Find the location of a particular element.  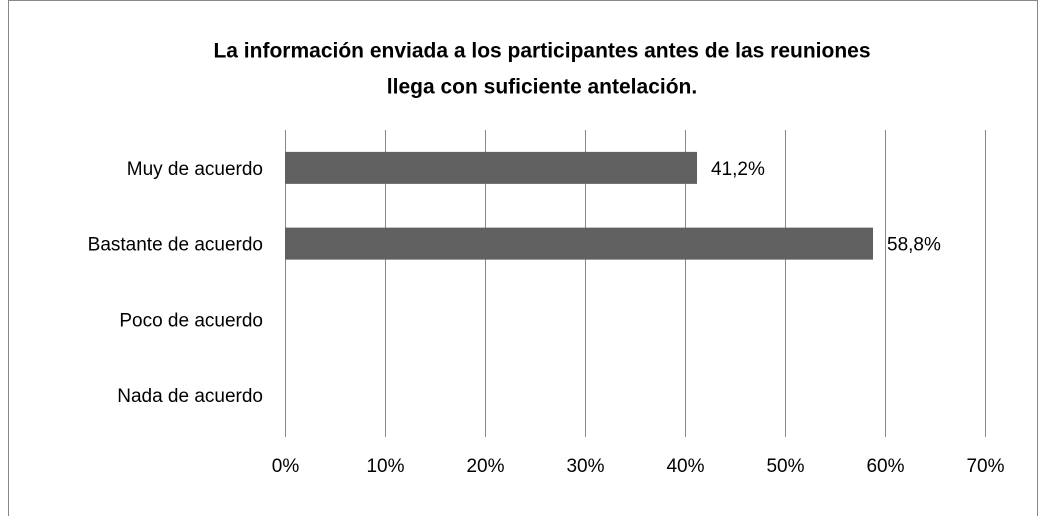

x-tick-label: 20% is located at coordinates (485, 466).